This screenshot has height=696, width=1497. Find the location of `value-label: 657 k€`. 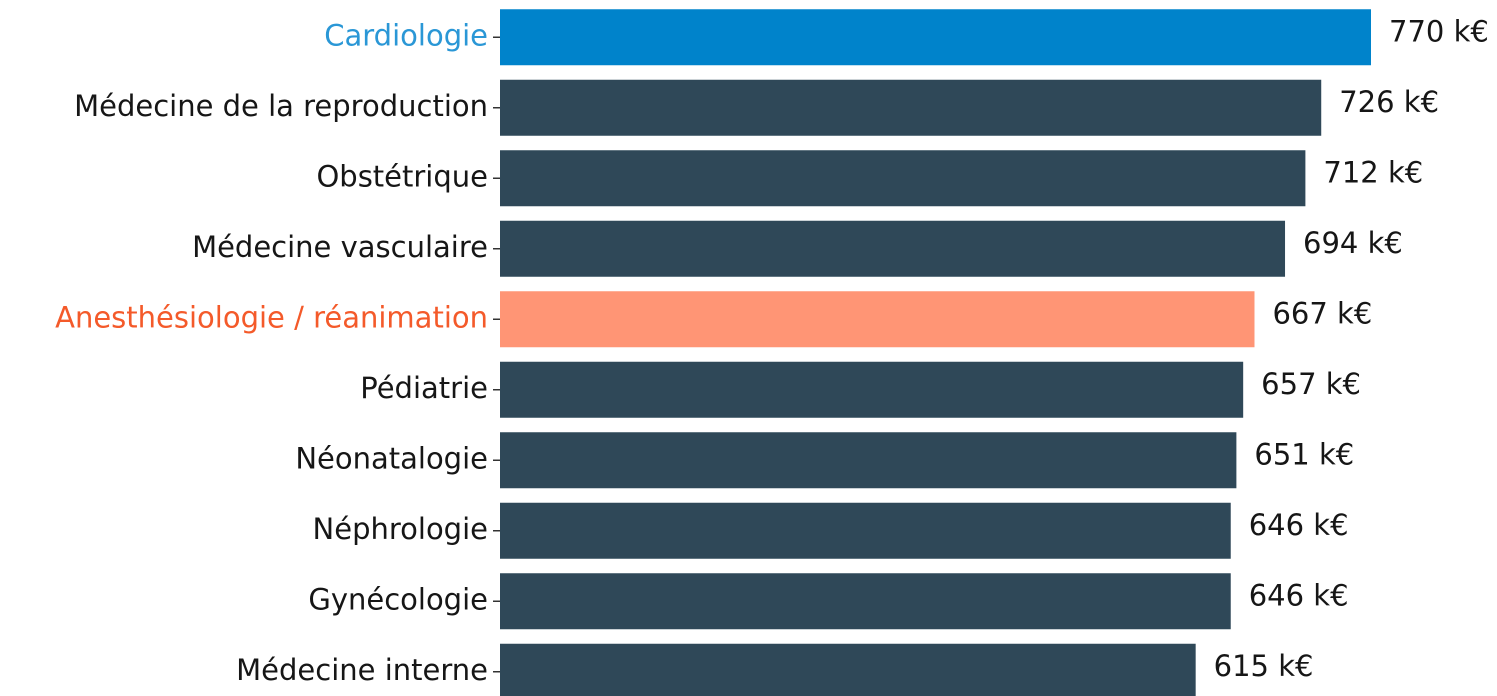

value-label: 657 k€ is located at coordinates (1311, 384).